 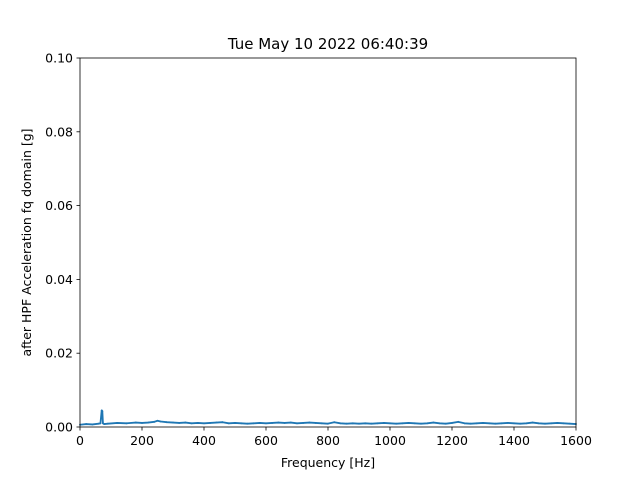 What do you see at coordinates (576, 440) in the screenshot?
I see `x-tick-label: 1600` at bounding box center [576, 440].